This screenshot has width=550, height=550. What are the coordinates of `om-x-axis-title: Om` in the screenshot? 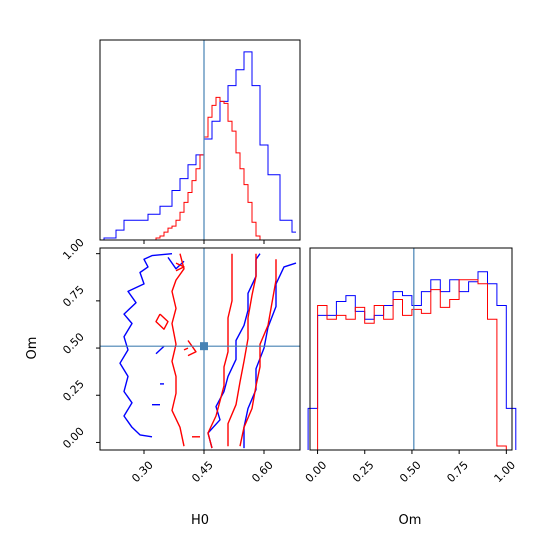 It's located at (410, 520).